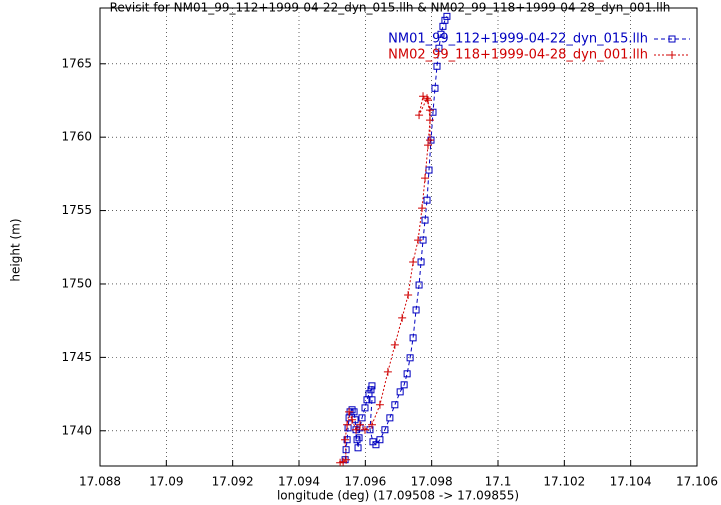 The image size is (721, 505). What do you see at coordinates (498, 482) in the screenshot?
I see `x-tick-label: 17.1` at bounding box center [498, 482].